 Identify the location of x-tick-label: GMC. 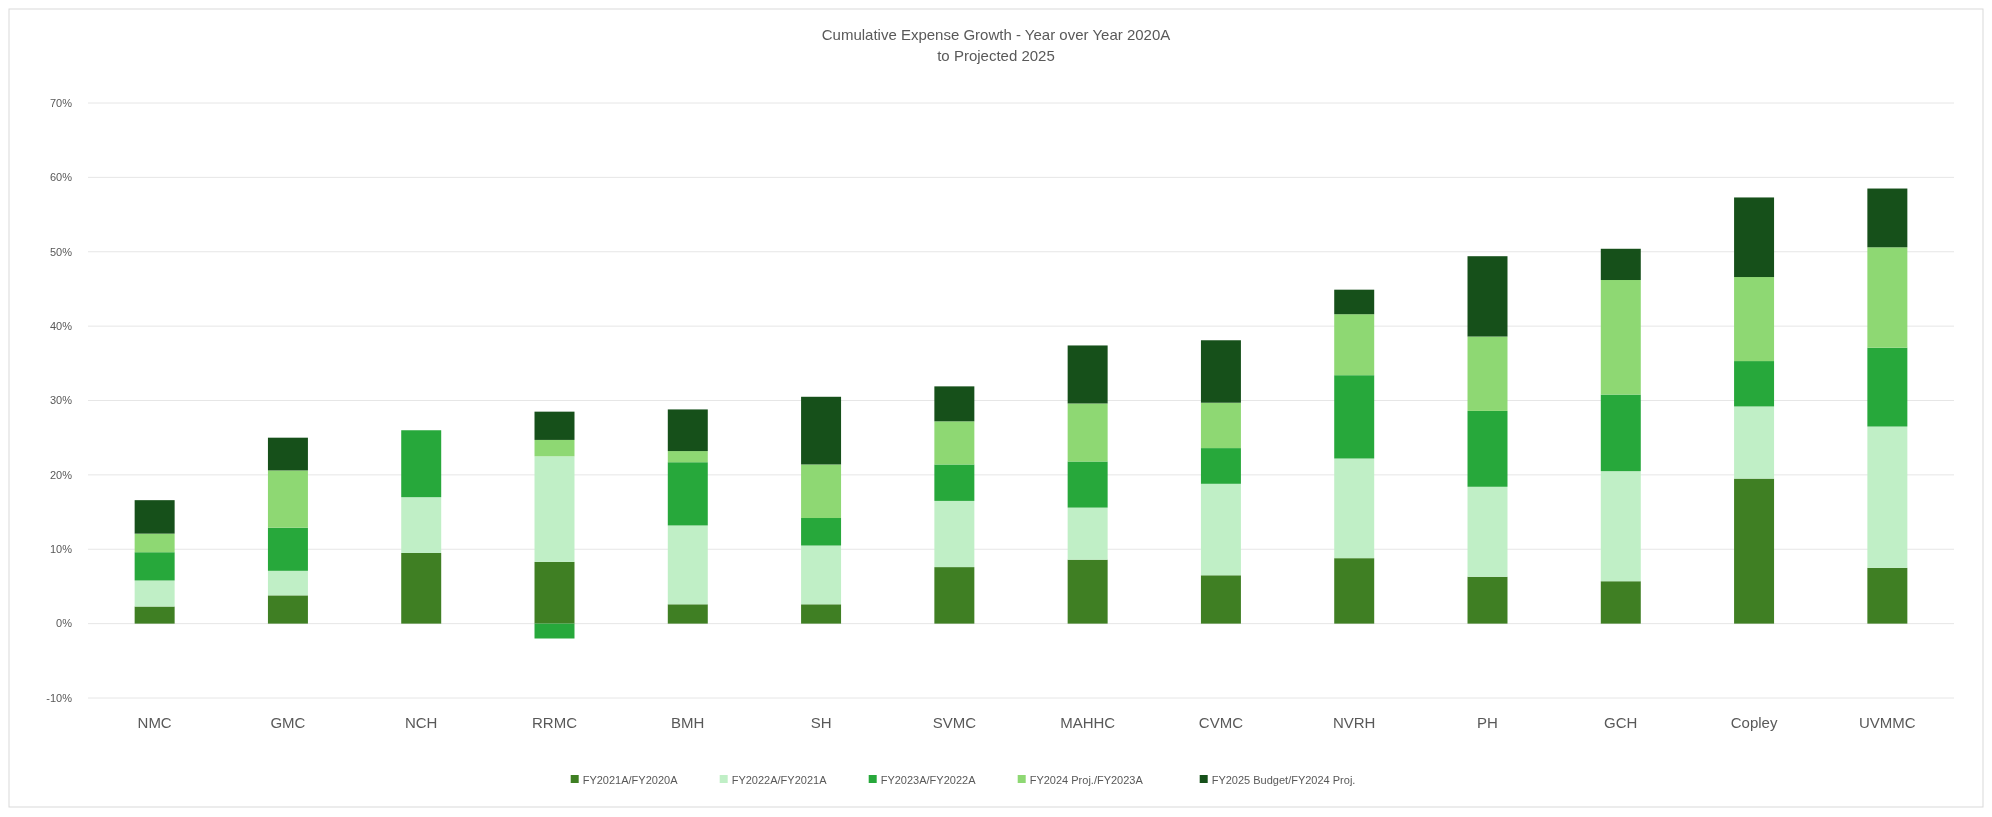
(288, 722).